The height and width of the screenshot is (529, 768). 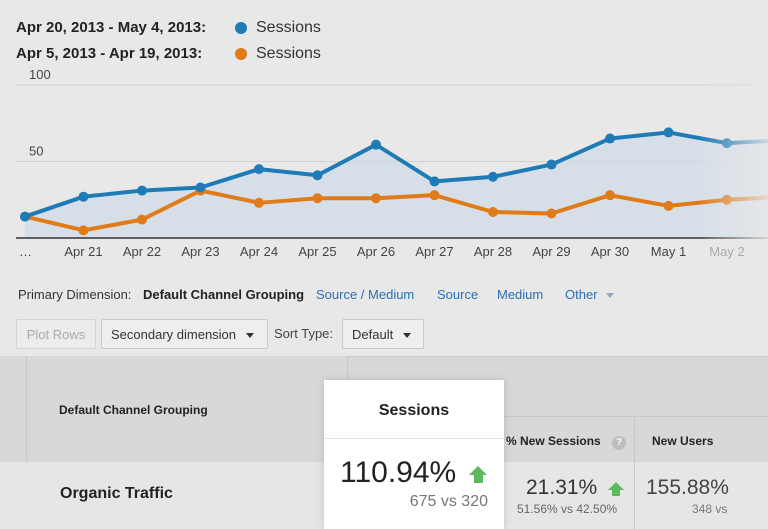 What do you see at coordinates (376, 251) in the screenshot?
I see `x-tick-label: Apr 26` at bounding box center [376, 251].